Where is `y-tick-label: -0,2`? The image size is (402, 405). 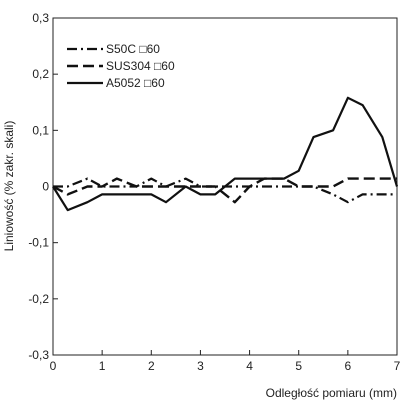 y-tick-label: -0,2 is located at coordinates (38, 299).